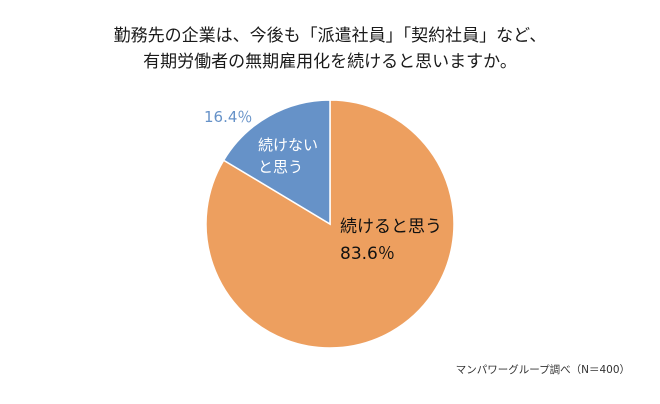 The height and width of the screenshot is (404, 660). What do you see at coordinates (330, 36) in the screenshot?
I see `chart-title-line-1: 勤務先の企業は、今後も「派遣社員」「契約社員」など、` at bounding box center [330, 36].